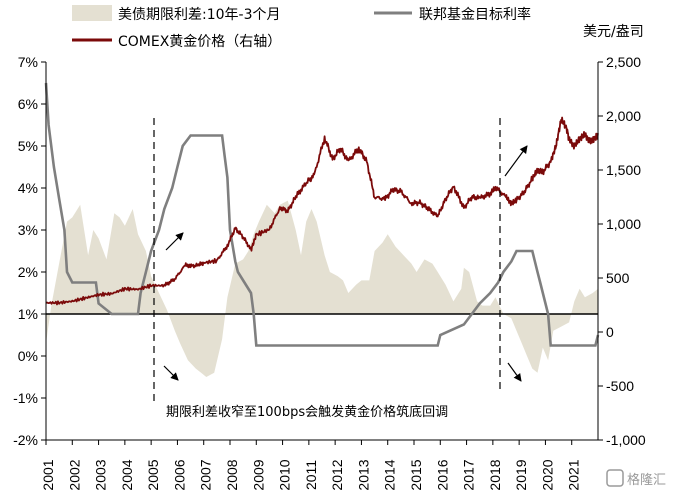 The image size is (680, 497). Describe the element at coordinates (206, 474) in the screenshot. I see `x-tick-label: 2007` at that location.